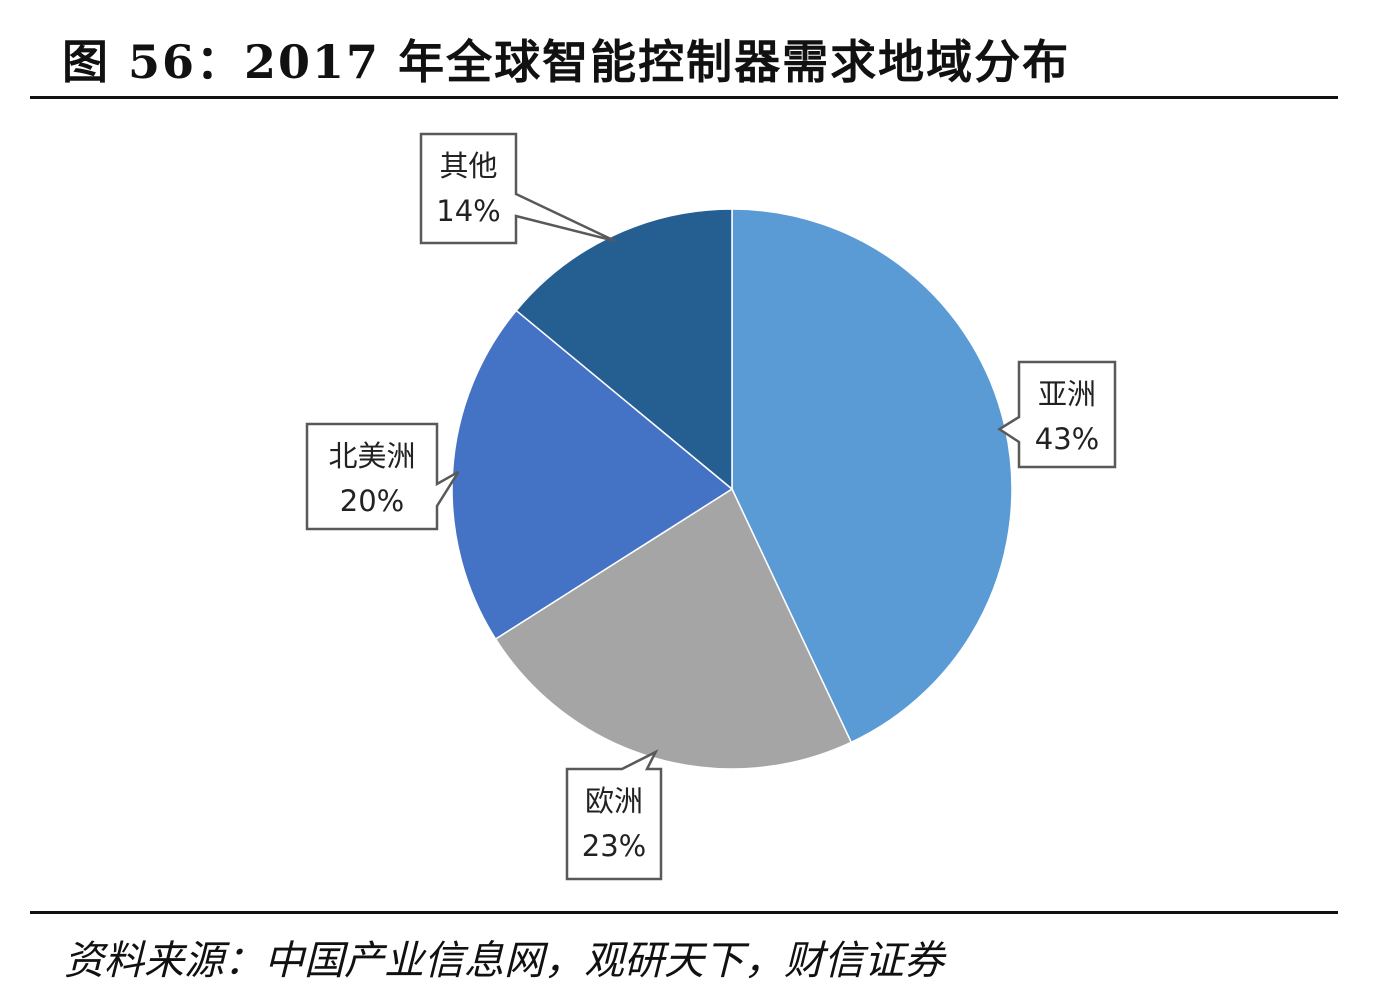  What do you see at coordinates (684, 97) in the screenshot?
I see `top-rule` at bounding box center [684, 97].